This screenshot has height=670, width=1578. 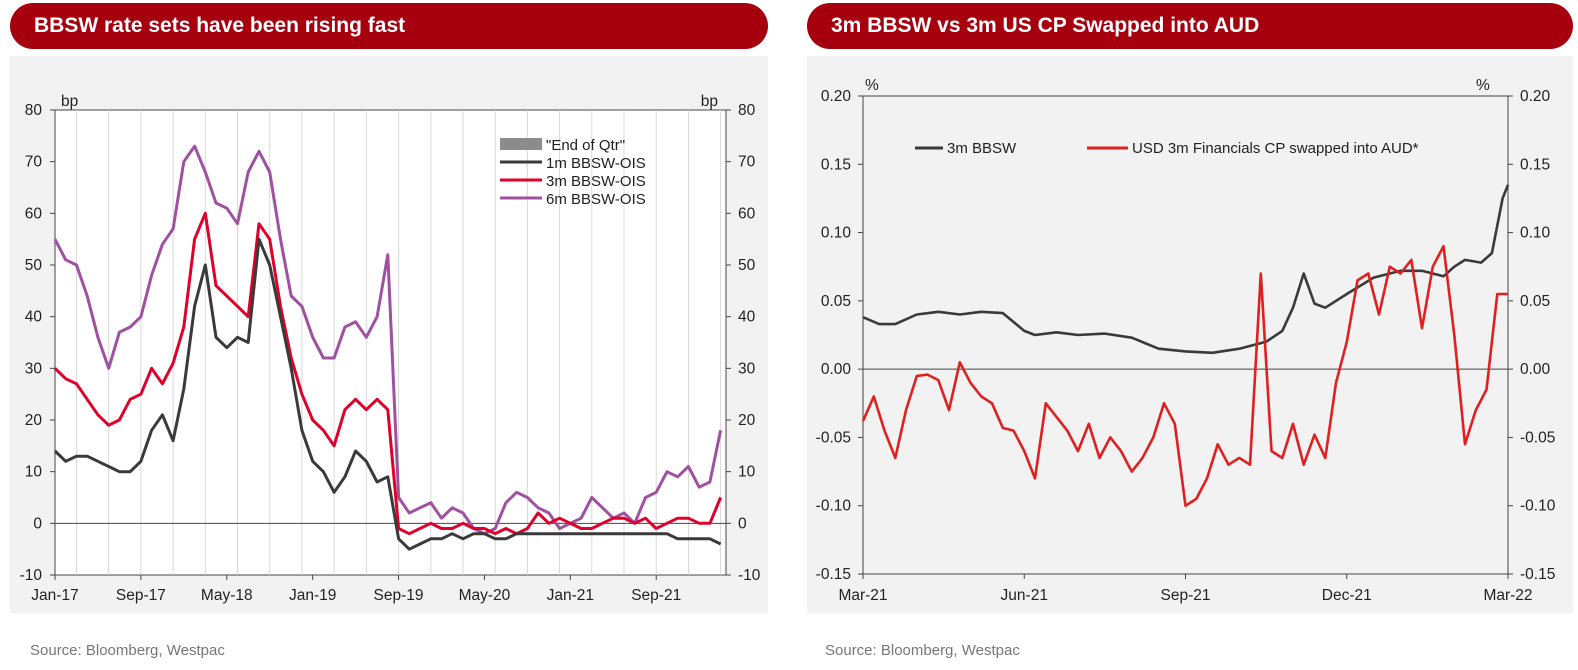 What do you see at coordinates (312, 595) in the screenshot?
I see `x-tick-label: Jan-19` at bounding box center [312, 595].